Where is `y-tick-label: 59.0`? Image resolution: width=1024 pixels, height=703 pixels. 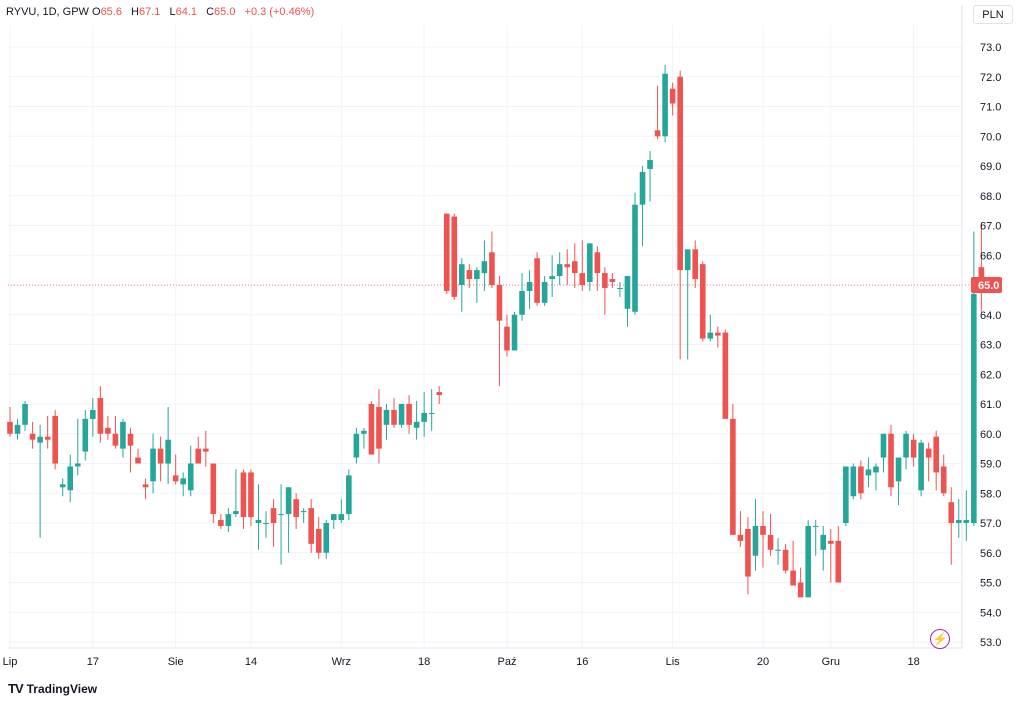
y-tick-label: 59.0 is located at coordinates (990, 465).